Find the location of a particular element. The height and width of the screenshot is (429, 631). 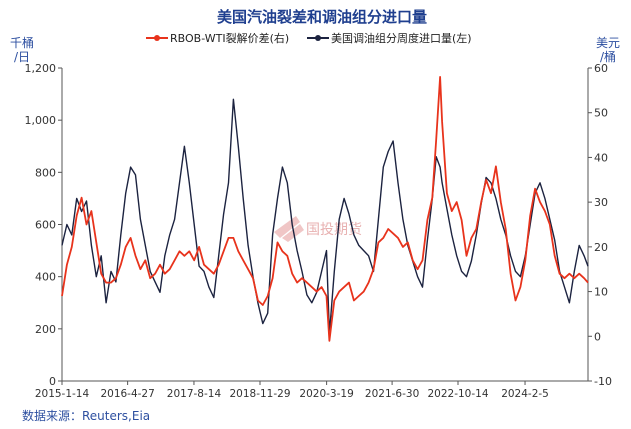

x-axis-tick-label: 2018-11-29 is located at coordinates (259, 394).